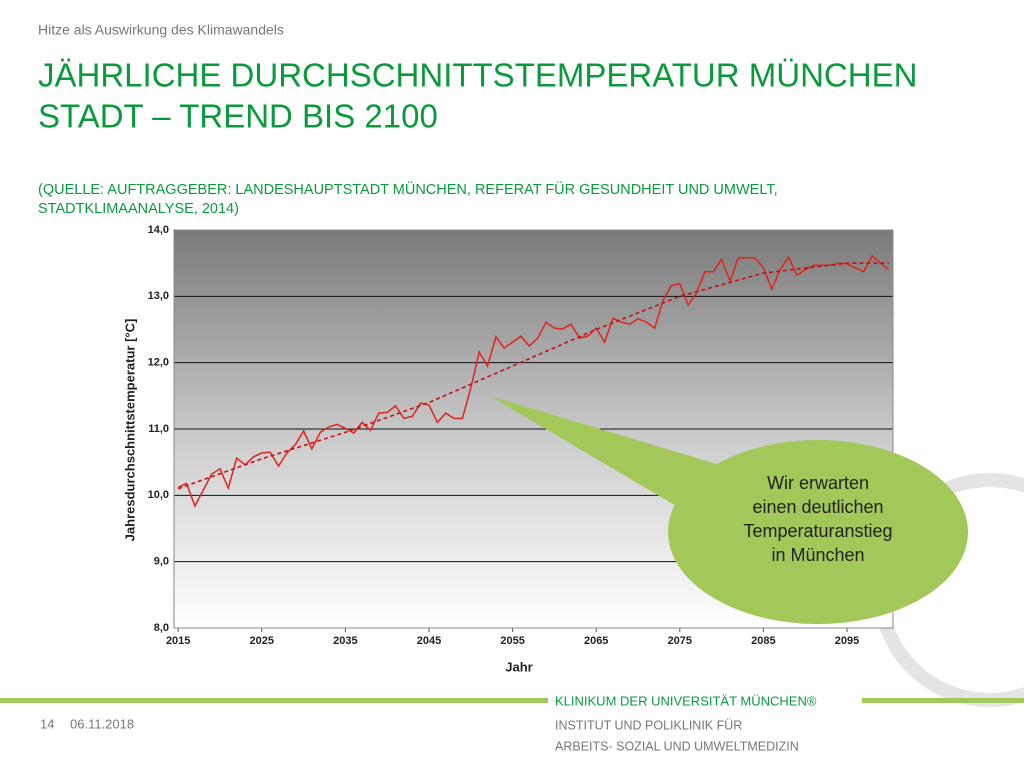 This screenshot has width=1024, height=768. Describe the element at coordinates (847, 641) in the screenshot. I see `x-tick-label: 2095` at that location.